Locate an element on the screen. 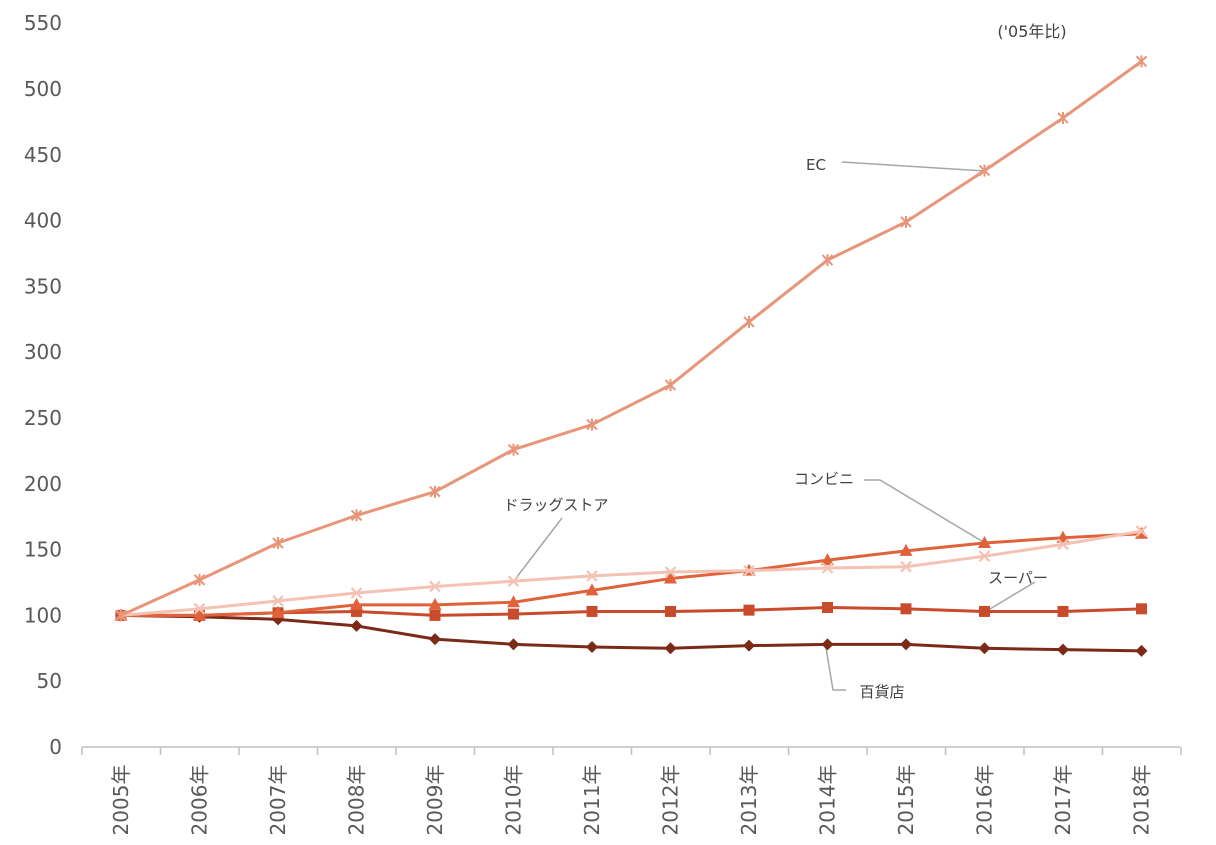  series-label: EC is located at coordinates (816, 165).